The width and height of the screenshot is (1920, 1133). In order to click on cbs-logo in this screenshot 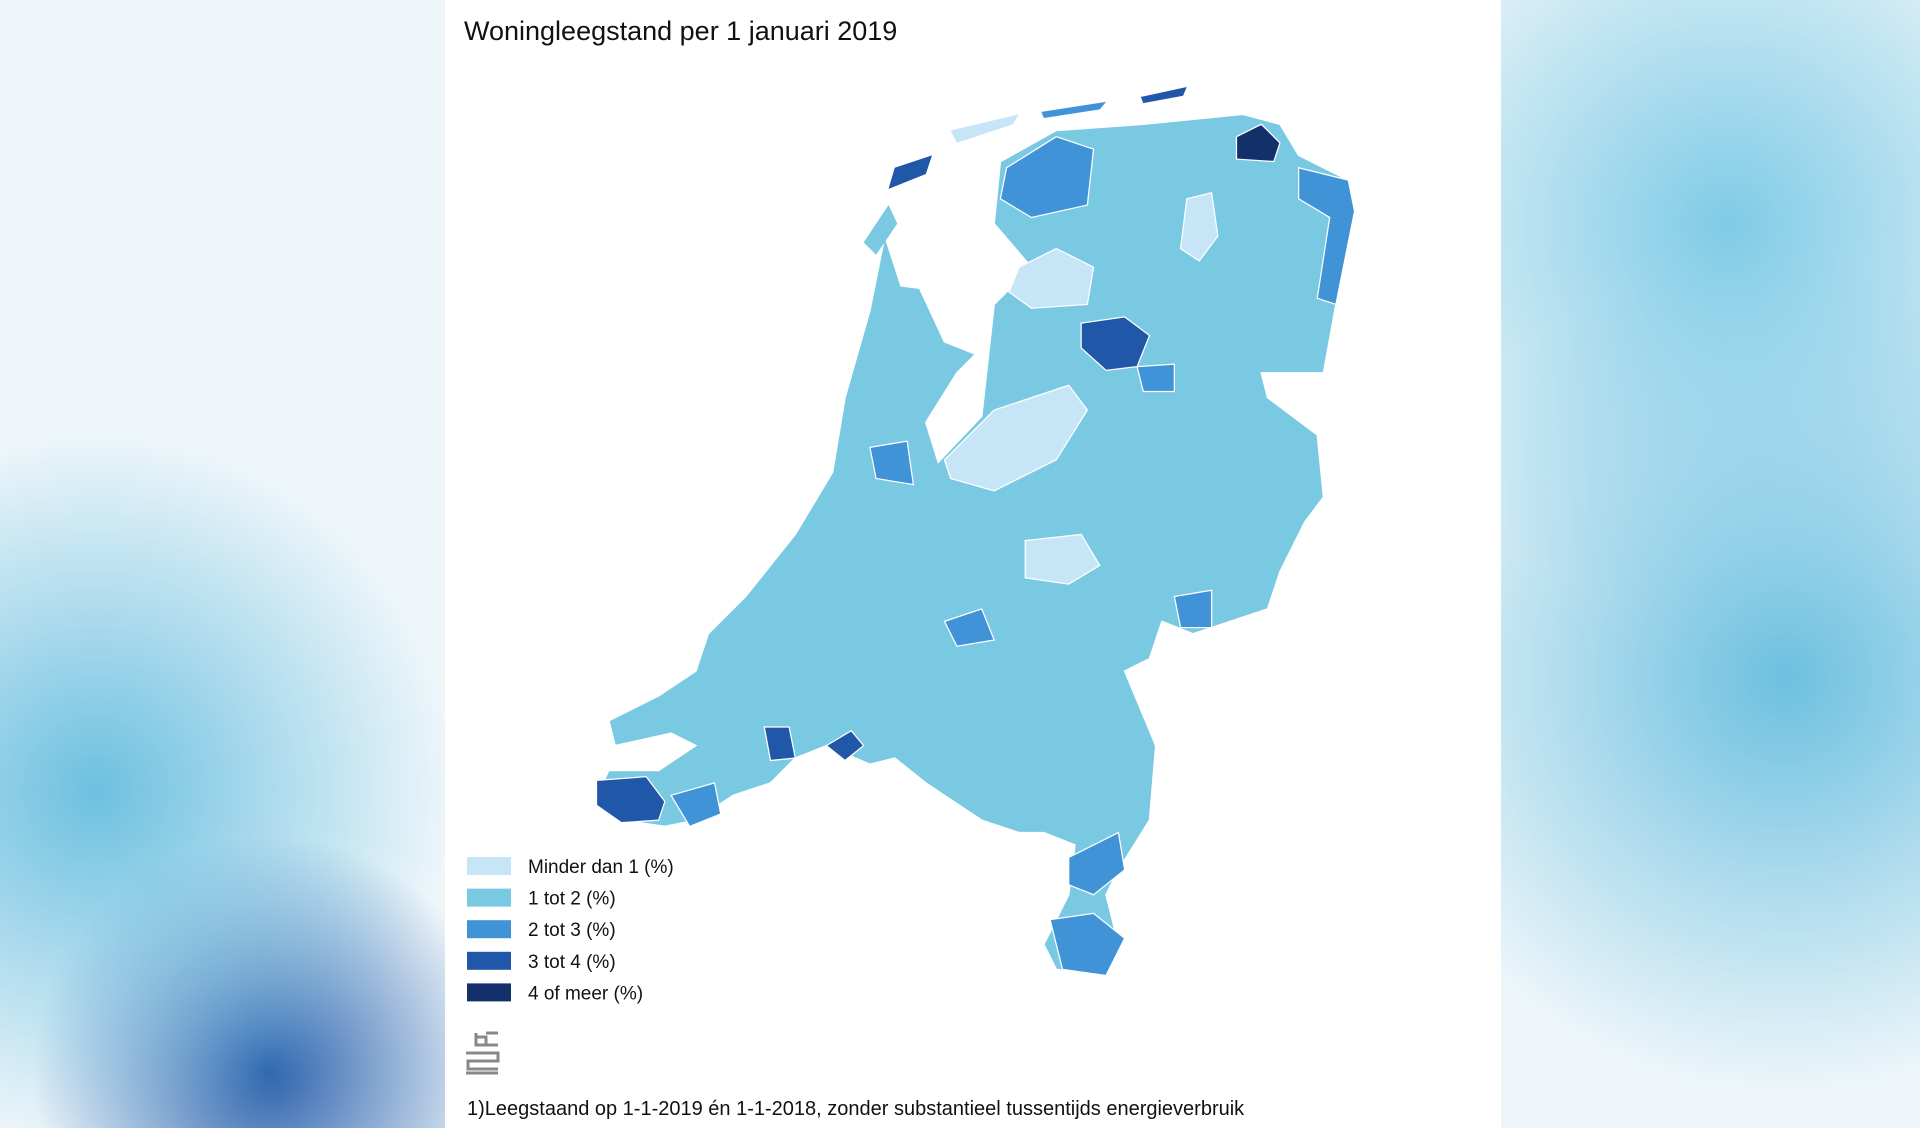, I will do `click(483, 1053)`.